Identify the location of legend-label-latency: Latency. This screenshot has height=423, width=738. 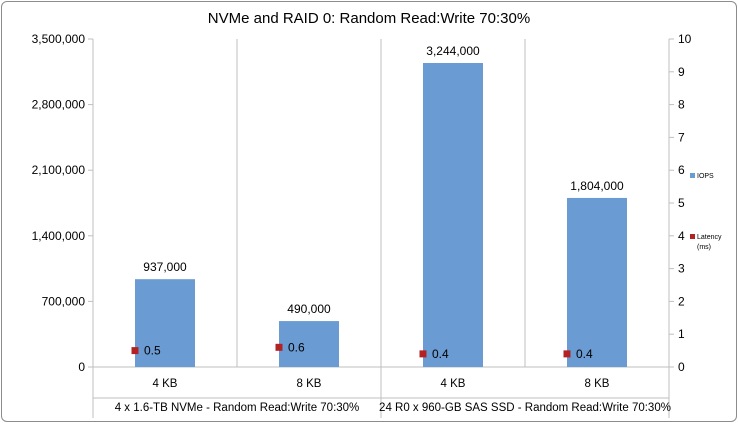
(709, 237).